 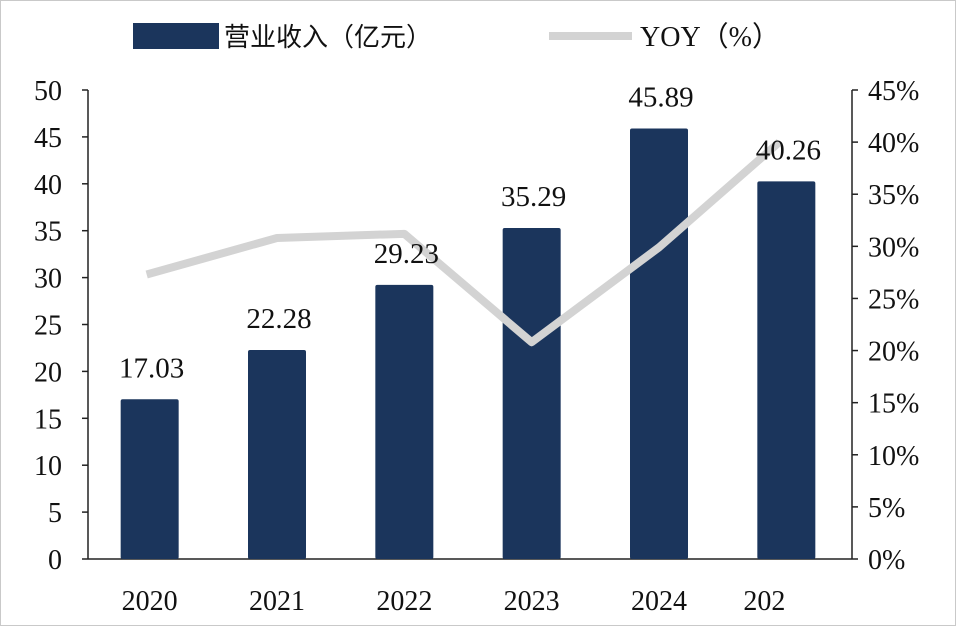 What do you see at coordinates (48, 279) in the screenshot?
I see `left-tick-label: 30` at bounding box center [48, 279].